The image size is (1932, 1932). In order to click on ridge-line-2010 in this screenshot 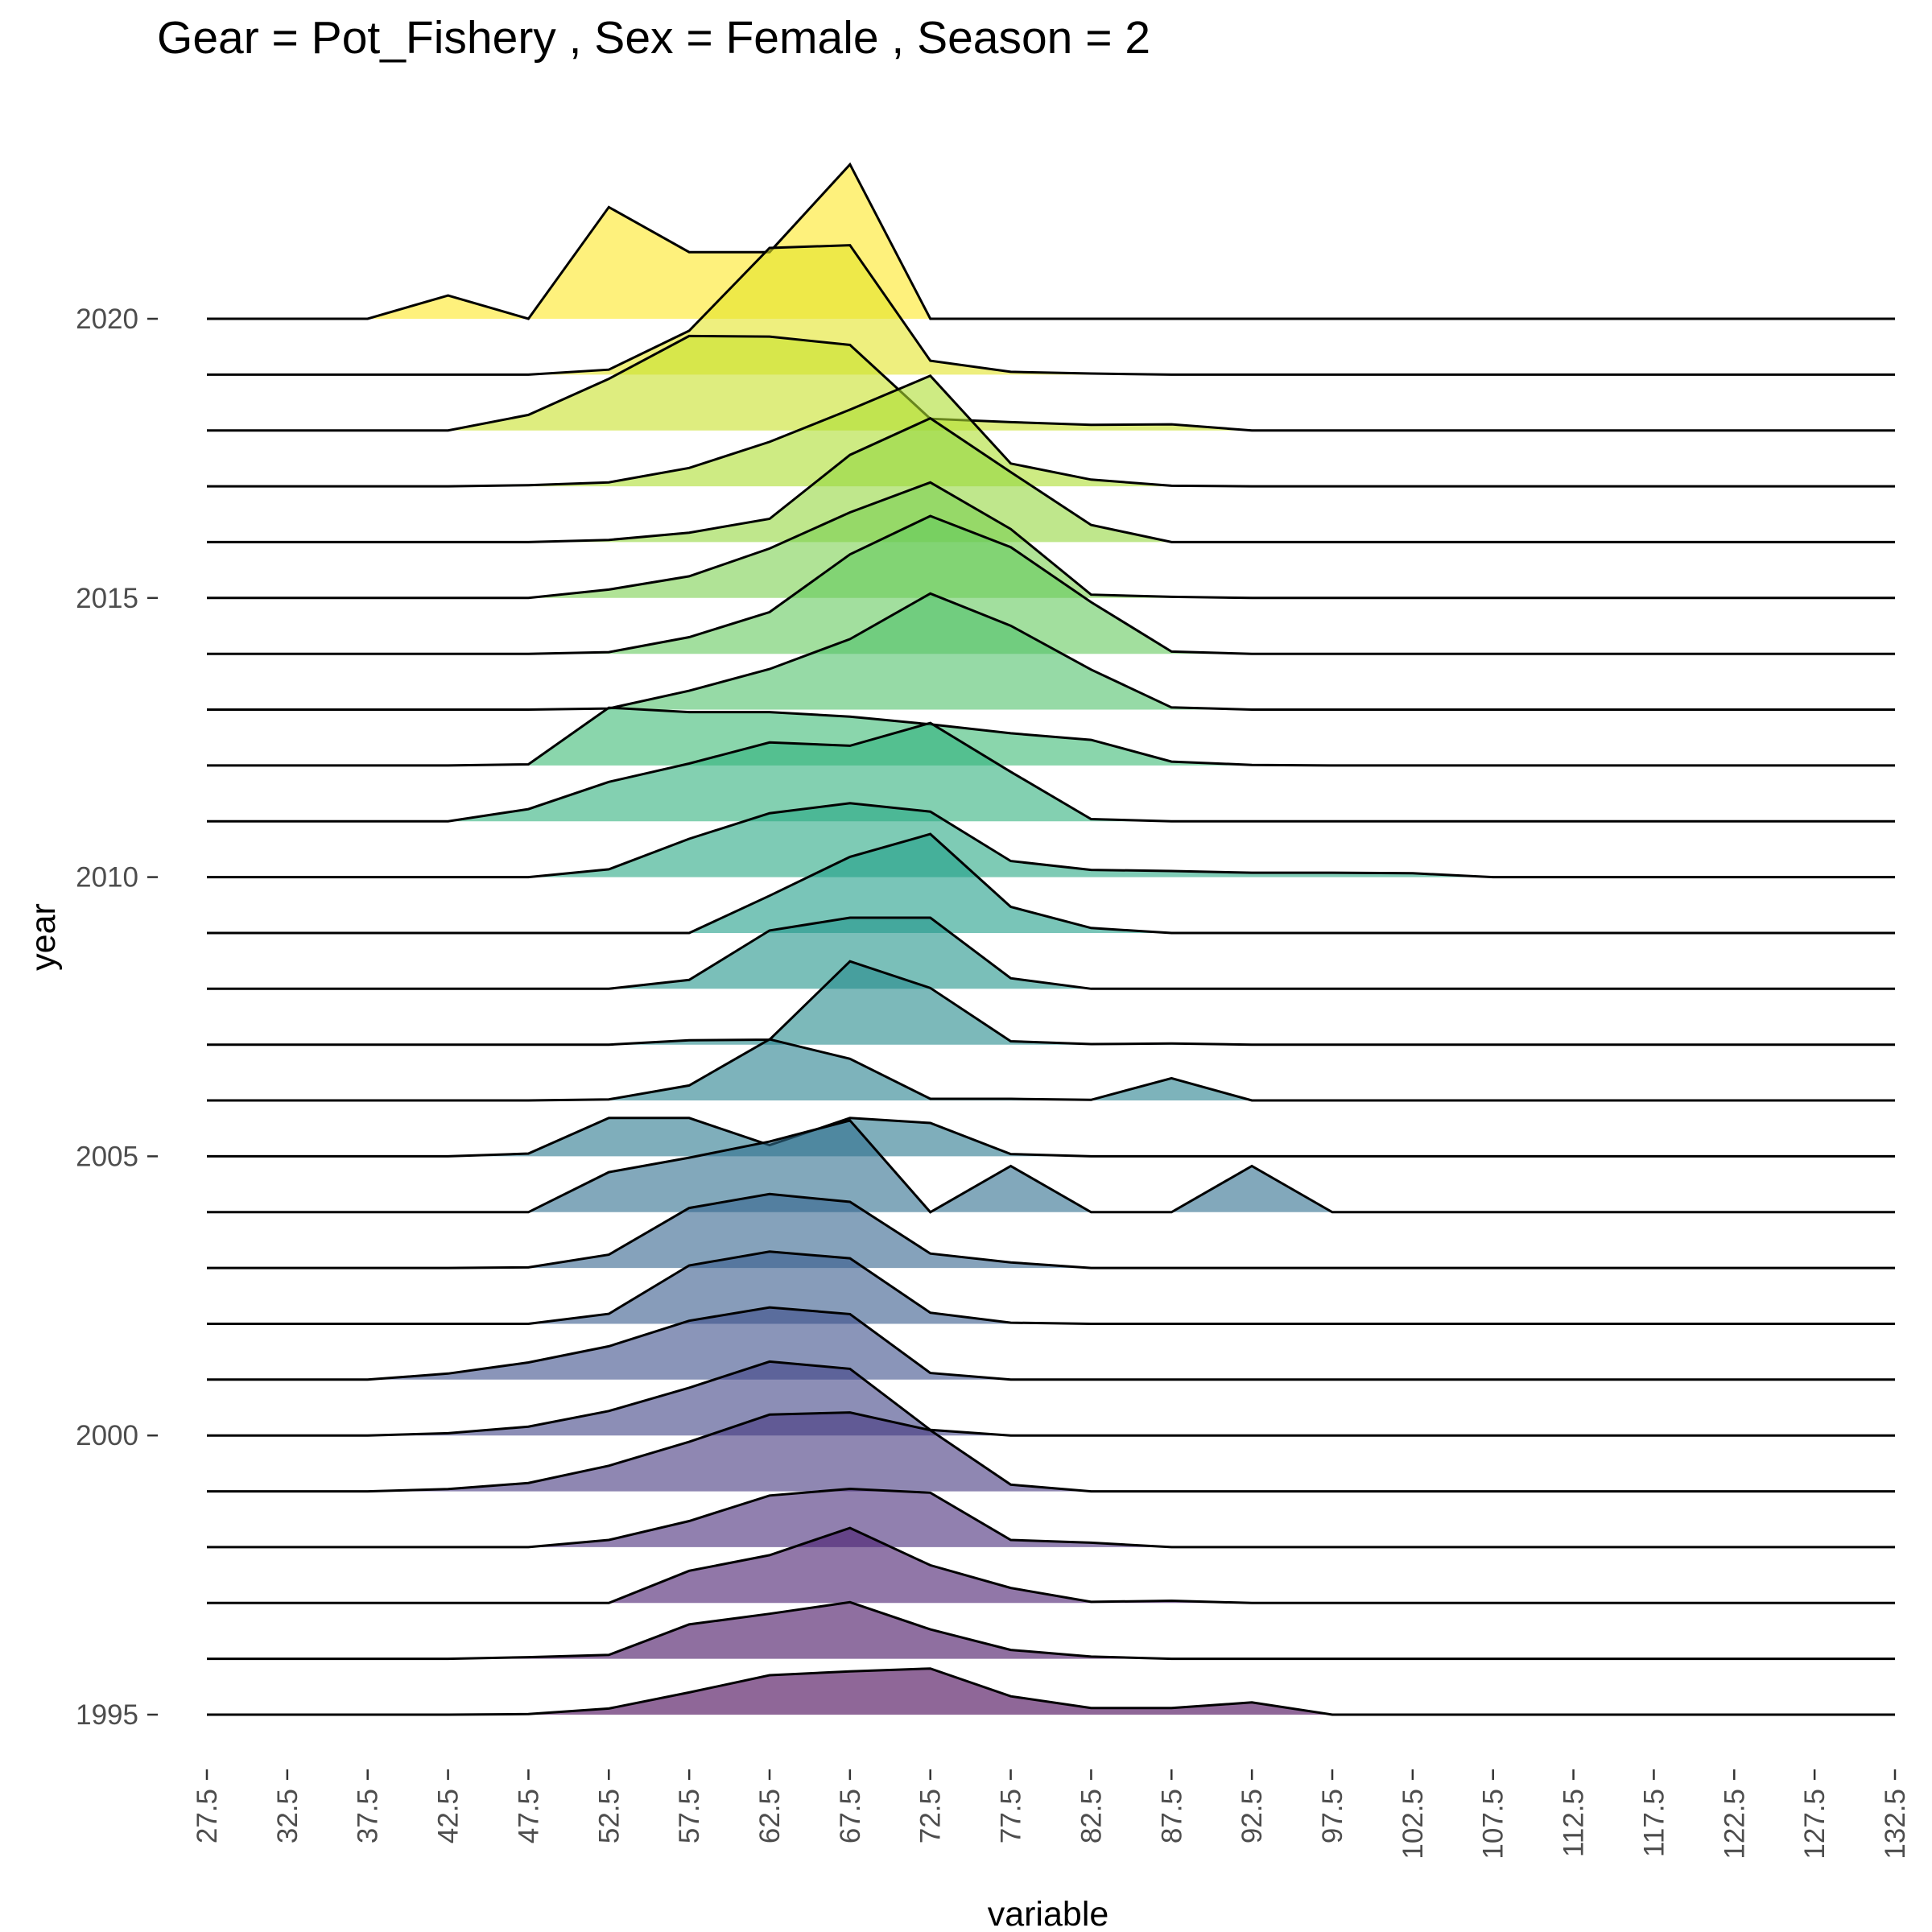, I will do `click(1051, 841)`.